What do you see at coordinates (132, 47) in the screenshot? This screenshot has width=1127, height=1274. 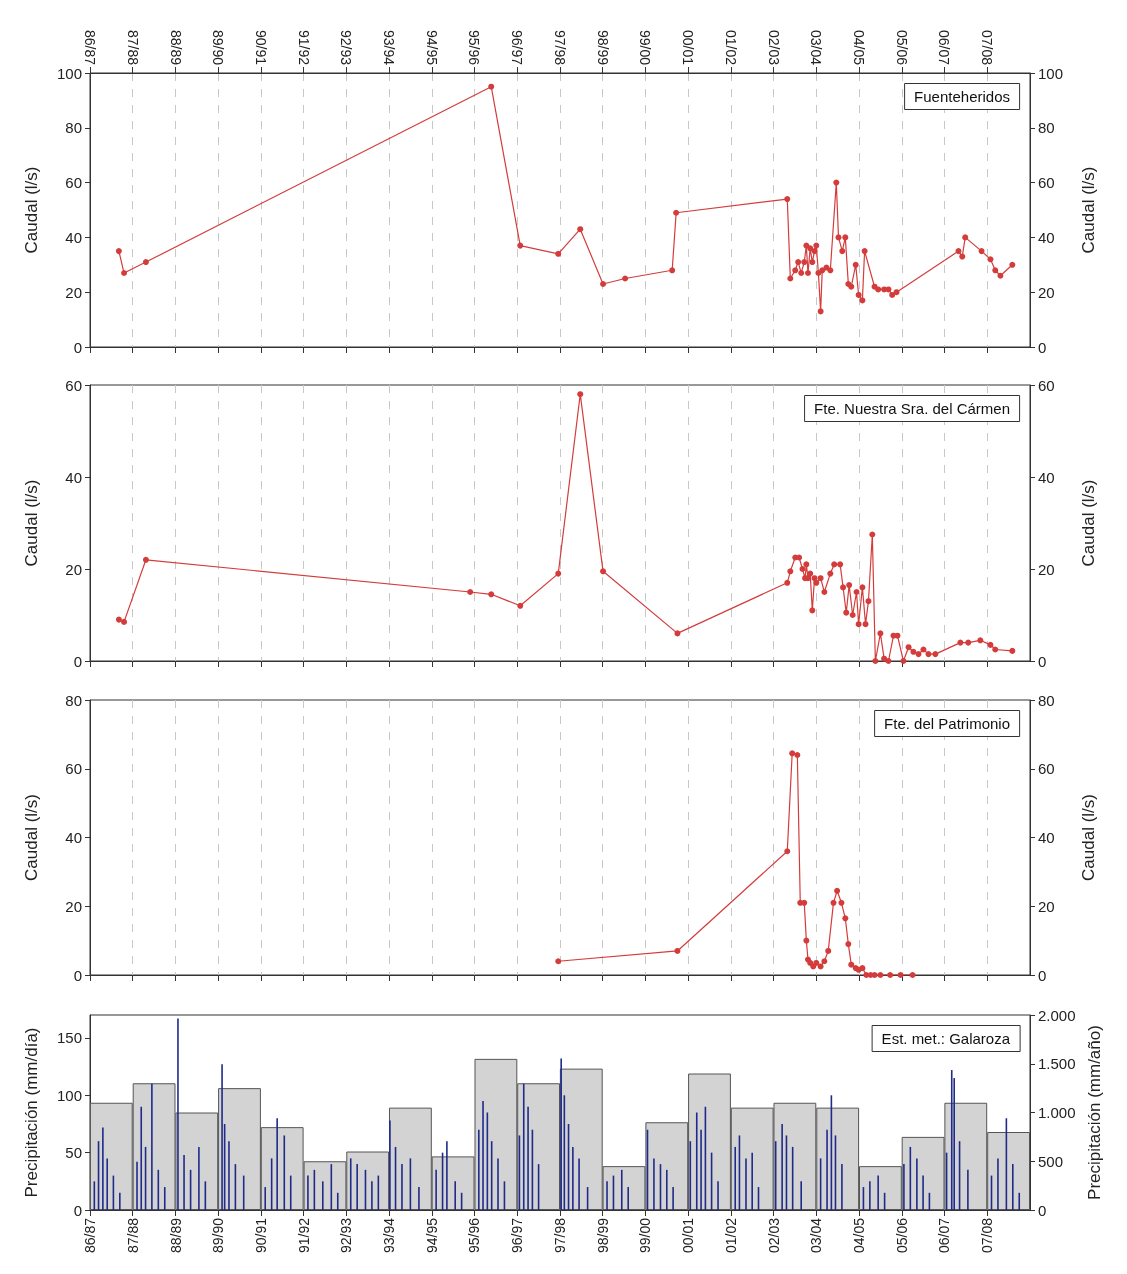 I see `x2-tick-label: 87/88` at bounding box center [132, 47].